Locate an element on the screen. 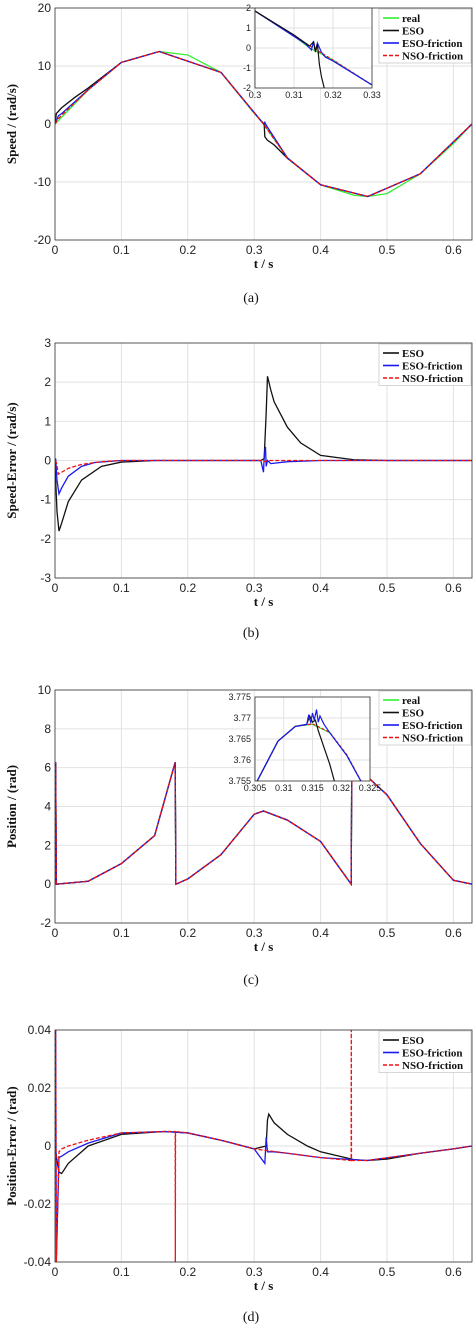 The width and height of the screenshot is (474, 1330). panel-caption: (d) is located at coordinates (251, 1317).